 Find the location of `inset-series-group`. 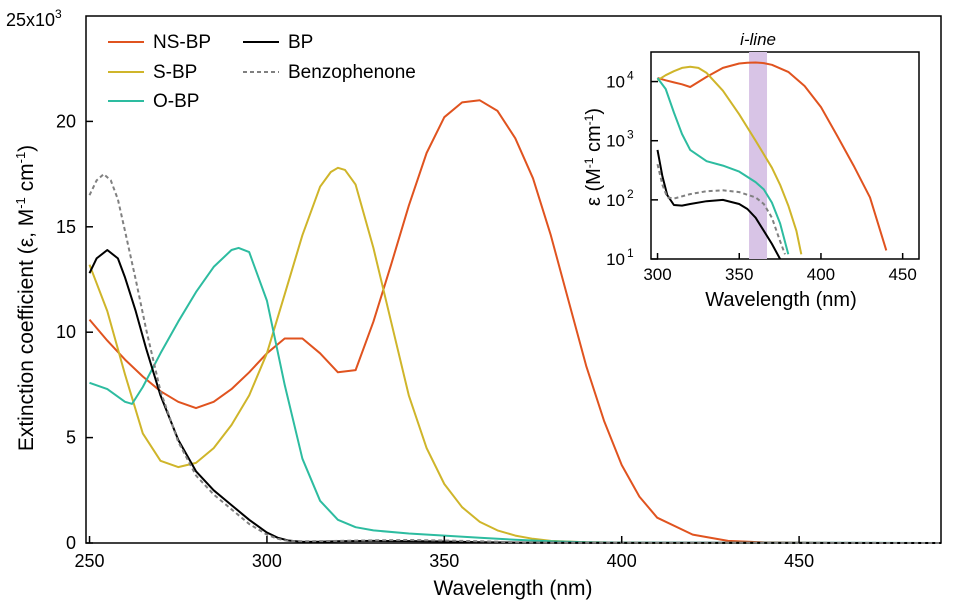

inset-series-group is located at coordinates (772, 160).